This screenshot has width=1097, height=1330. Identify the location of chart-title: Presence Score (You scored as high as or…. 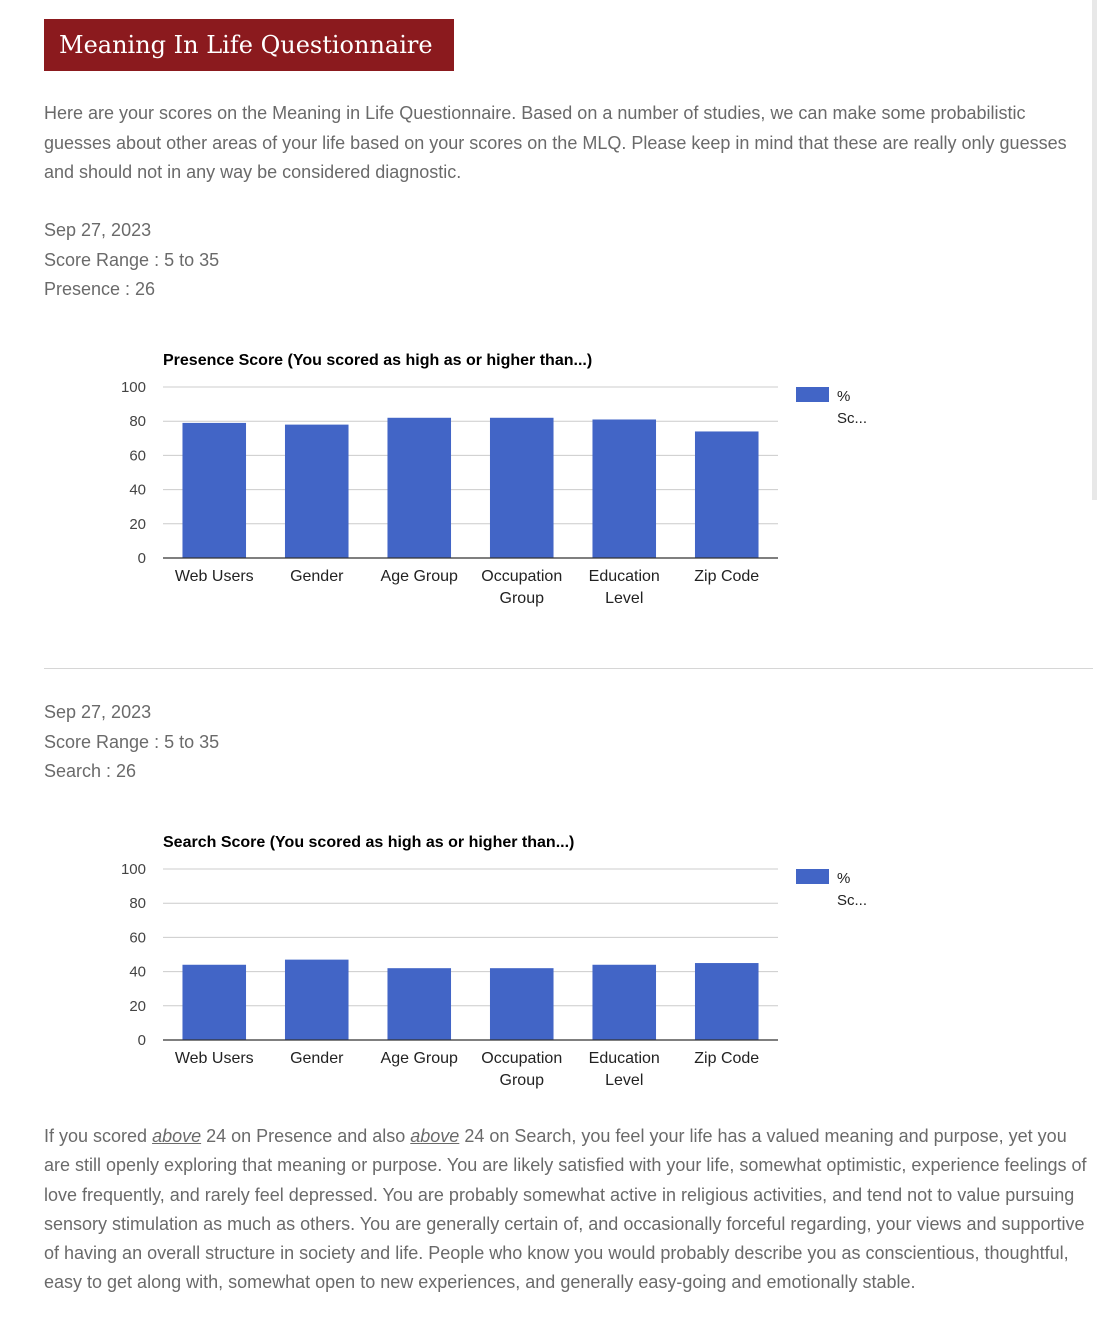
(377, 360).